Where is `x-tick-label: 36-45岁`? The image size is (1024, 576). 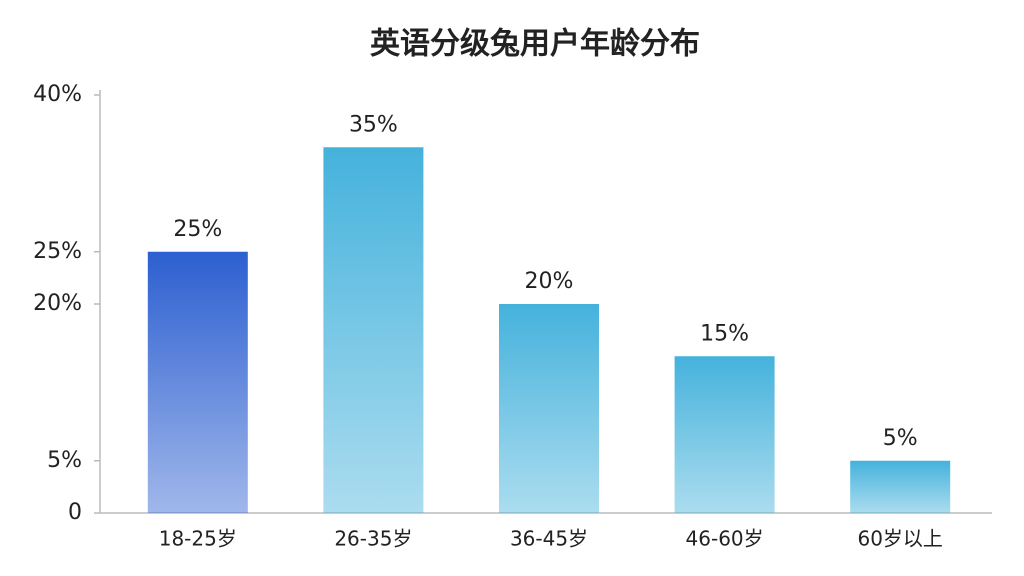
x-tick-label: 36-45岁 is located at coordinates (549, 539).